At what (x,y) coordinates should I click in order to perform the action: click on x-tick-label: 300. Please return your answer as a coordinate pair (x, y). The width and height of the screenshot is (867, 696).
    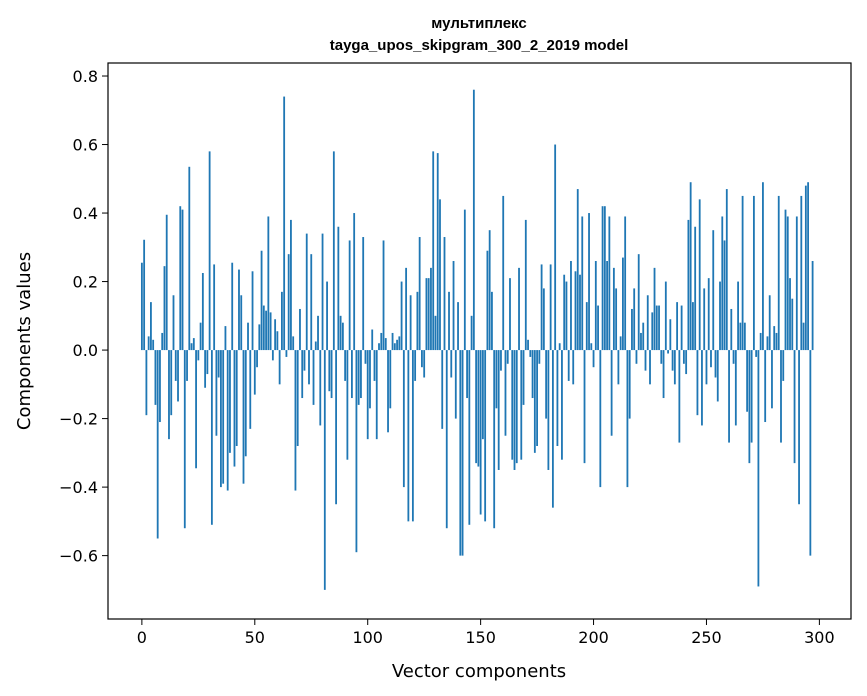
    Looking at the image, I should click on (819, 637).